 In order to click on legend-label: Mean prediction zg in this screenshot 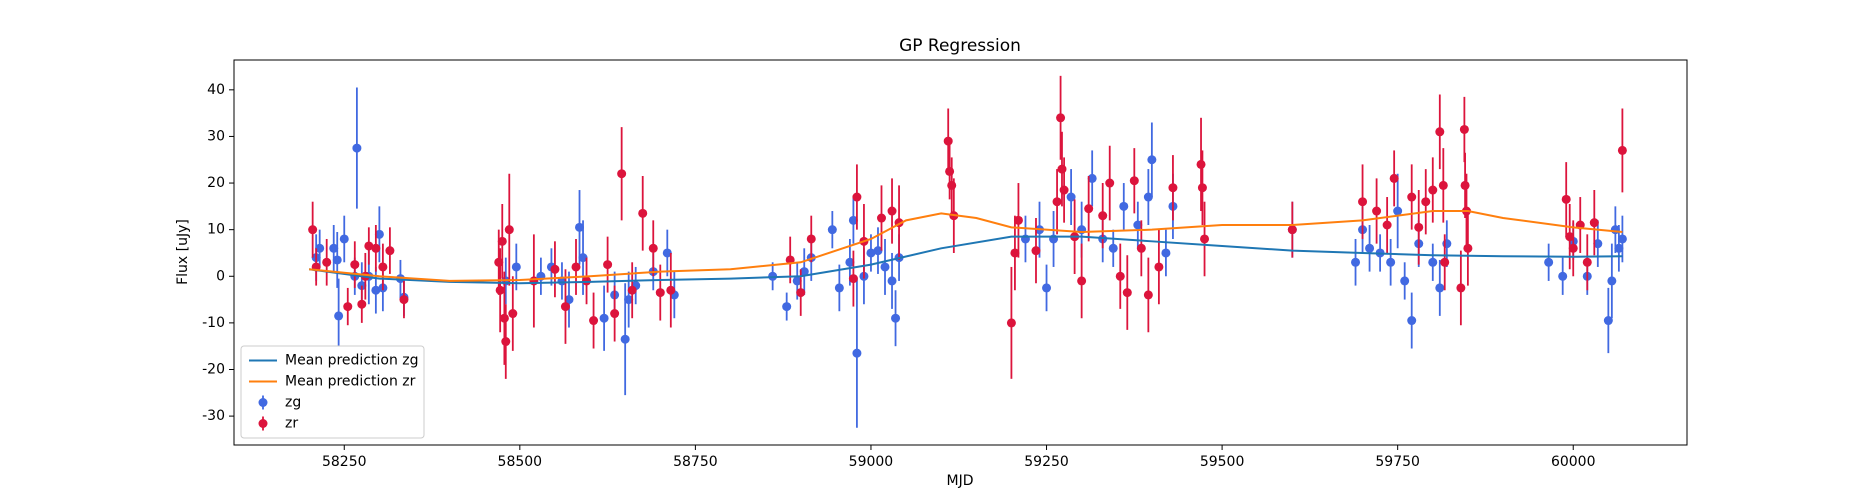, I will do `click(352, 361)`.